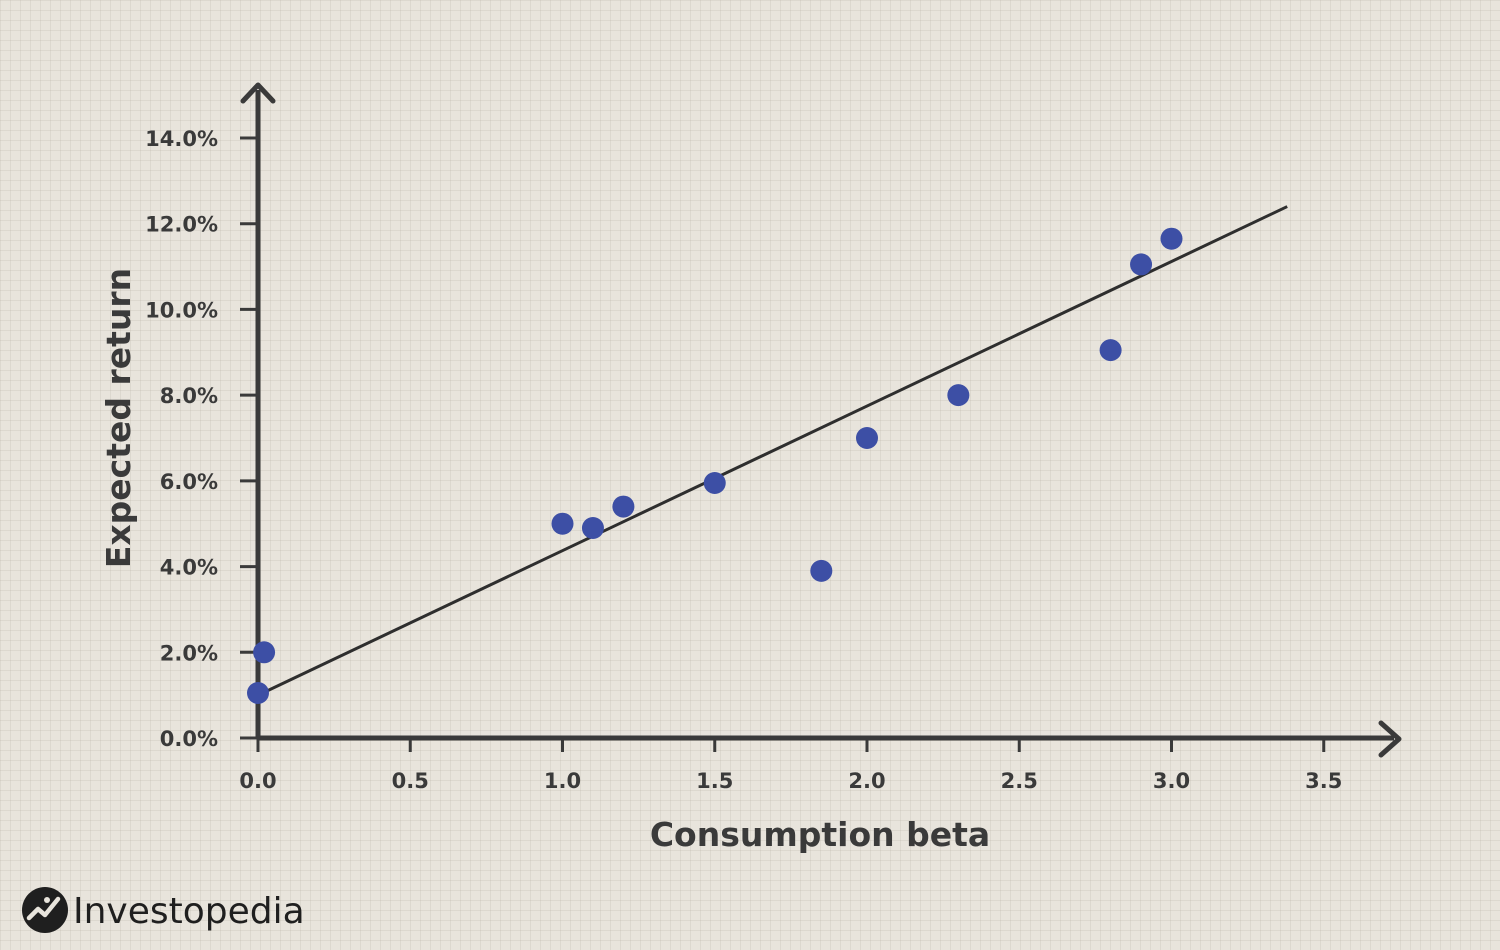  I want to click on x-tick-label: 1.5, so click(714, 781).